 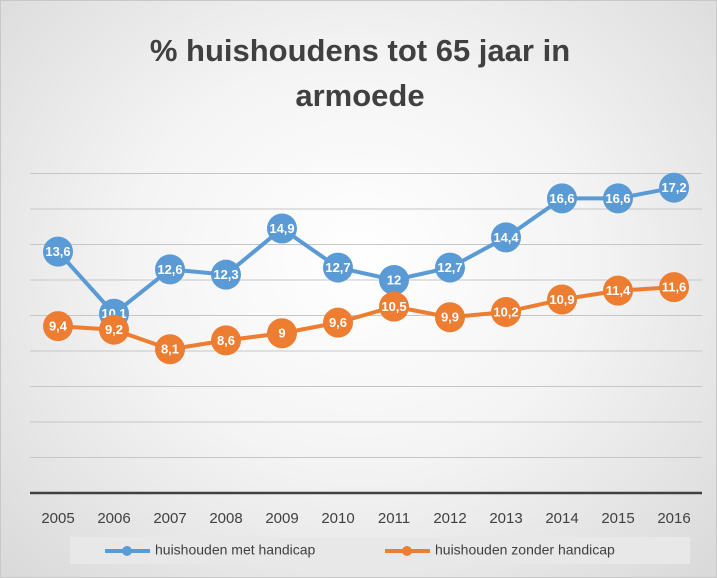 What do you see at coordinates (394, 518) in the screenshot?
I see `x-tick-label: 2011` at bounding box center [394, 518].